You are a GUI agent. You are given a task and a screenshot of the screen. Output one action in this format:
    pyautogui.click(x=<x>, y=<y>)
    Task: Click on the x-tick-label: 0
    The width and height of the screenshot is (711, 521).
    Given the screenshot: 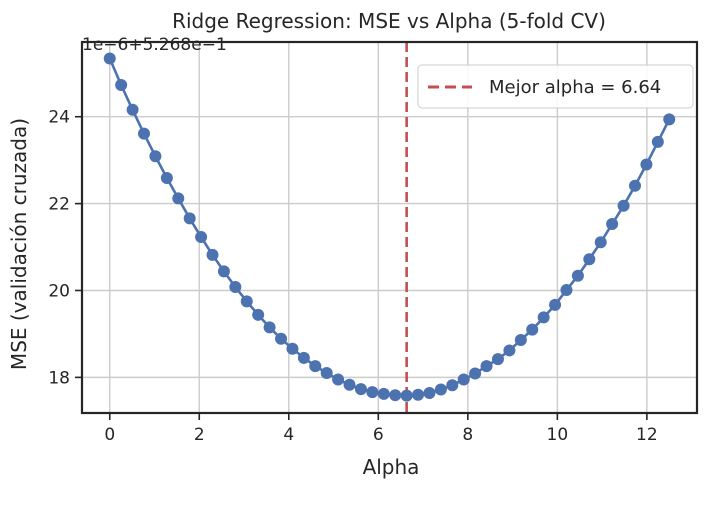 What is the action you would take?
    pyautogui.click(x=109, y=435)
    